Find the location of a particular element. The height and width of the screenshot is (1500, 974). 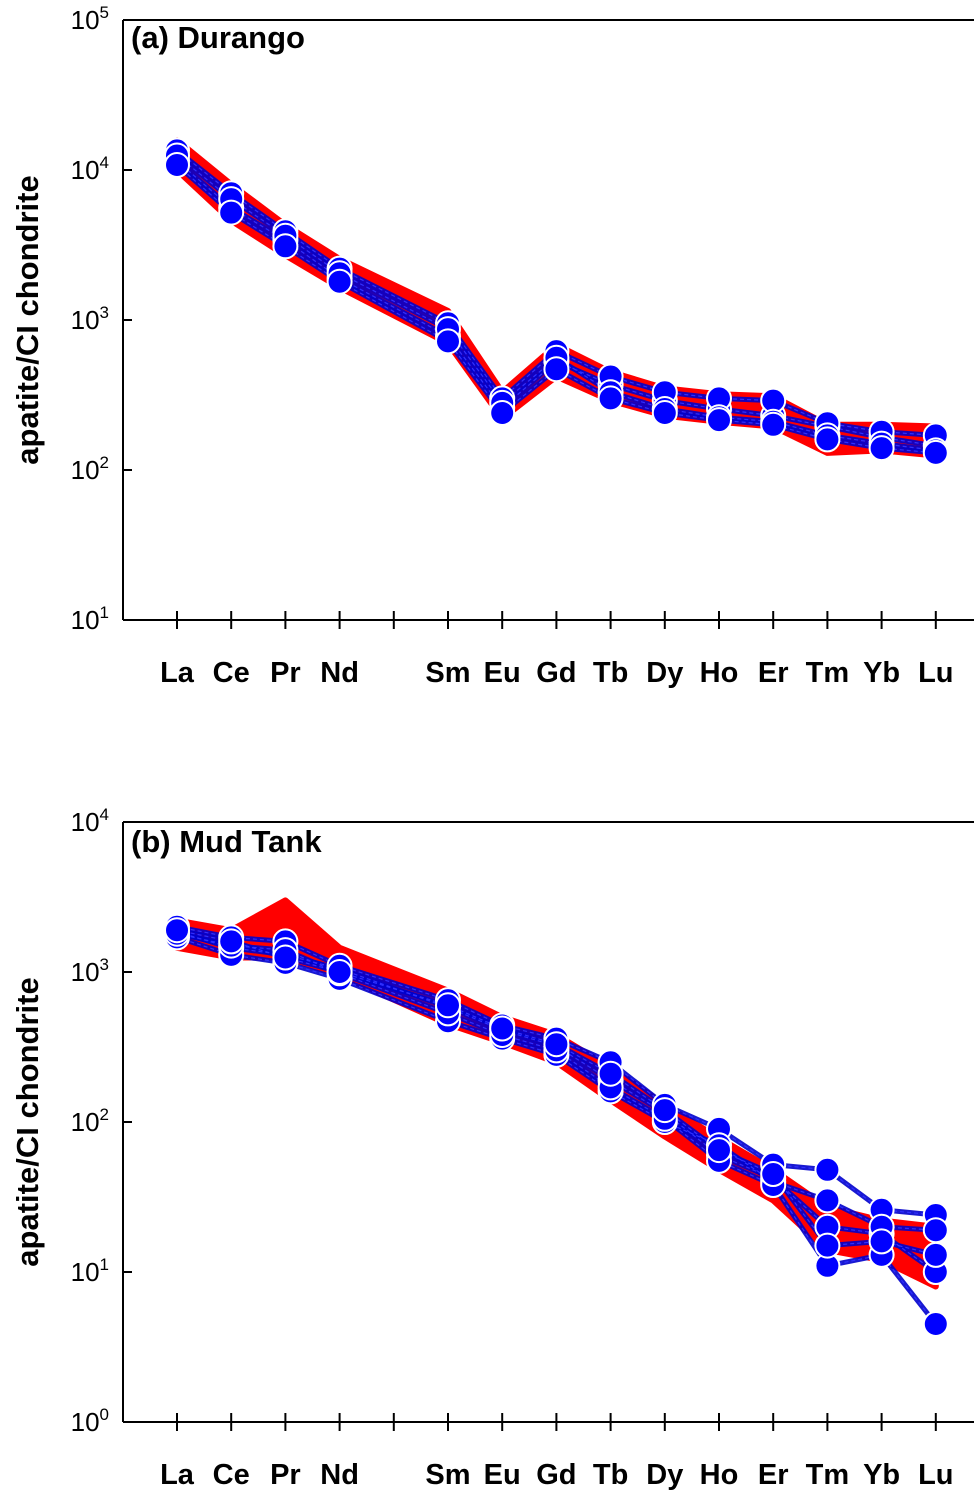

y-tick-label: 10⁵ is located at coordinates (90, 19).